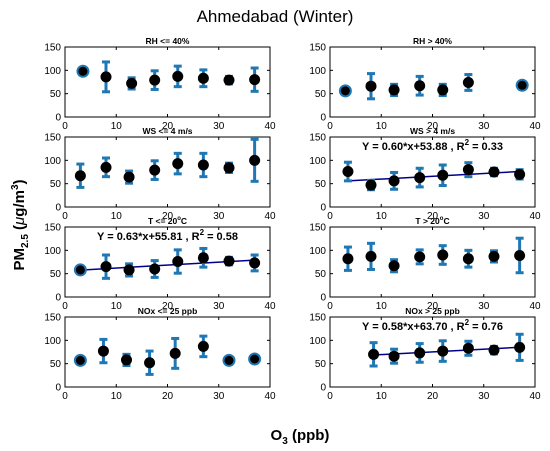 The height and width of the screenshot is (451, 550). Describe the element at coordinates (179, 219) in the screenshot. I see `subplot-title-sup: o` at that location.